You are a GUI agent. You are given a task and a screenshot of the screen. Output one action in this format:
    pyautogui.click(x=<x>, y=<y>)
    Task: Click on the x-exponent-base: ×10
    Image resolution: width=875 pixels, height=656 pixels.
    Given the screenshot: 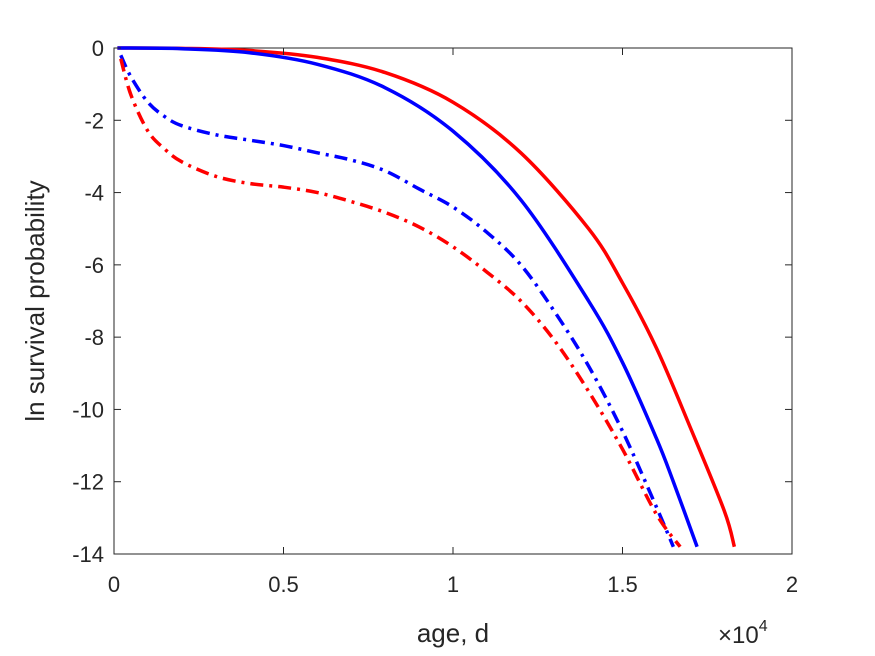 What is the action you would take?
    pyautogui.click(x=738, y=635)
    